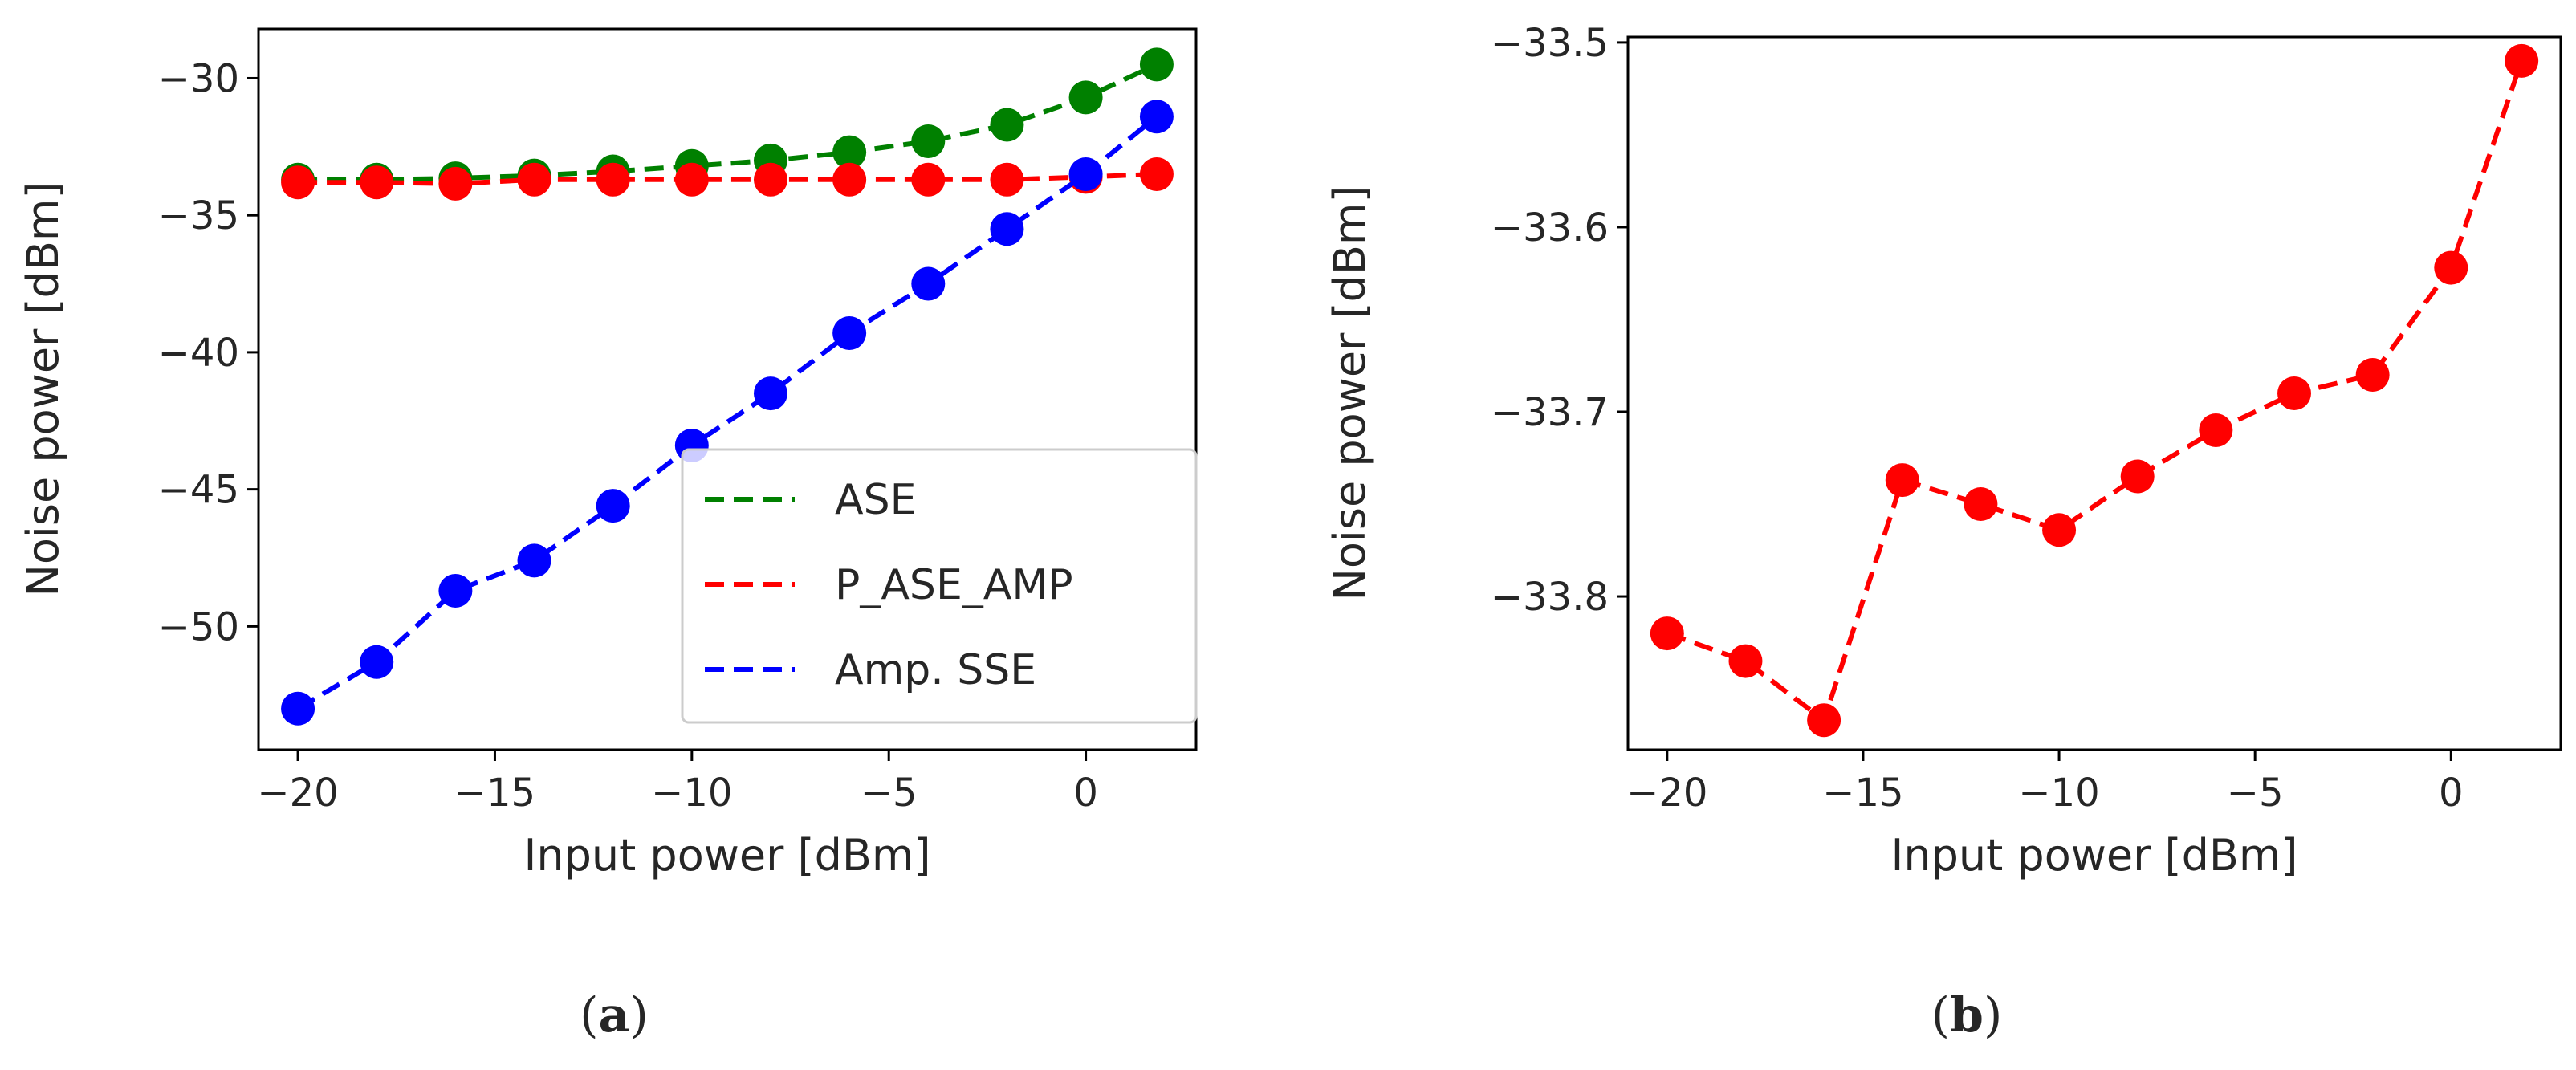 The height and width of the screenshot is (1070, 2576). I want to click on panel-a-ytick-label: −45, so click(198, 491).